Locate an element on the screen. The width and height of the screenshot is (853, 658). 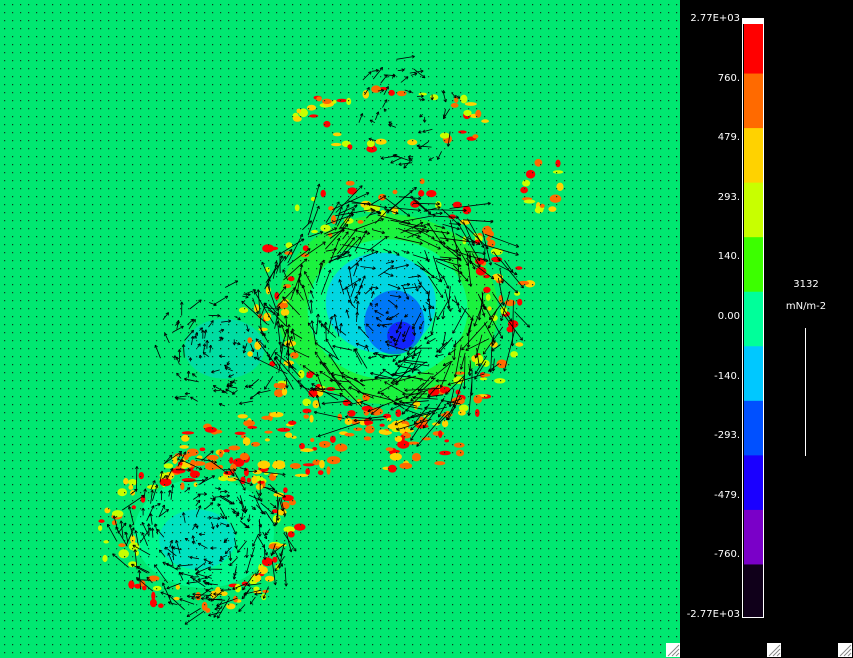
resize-grip-plot is located at coordinates (673, 650).